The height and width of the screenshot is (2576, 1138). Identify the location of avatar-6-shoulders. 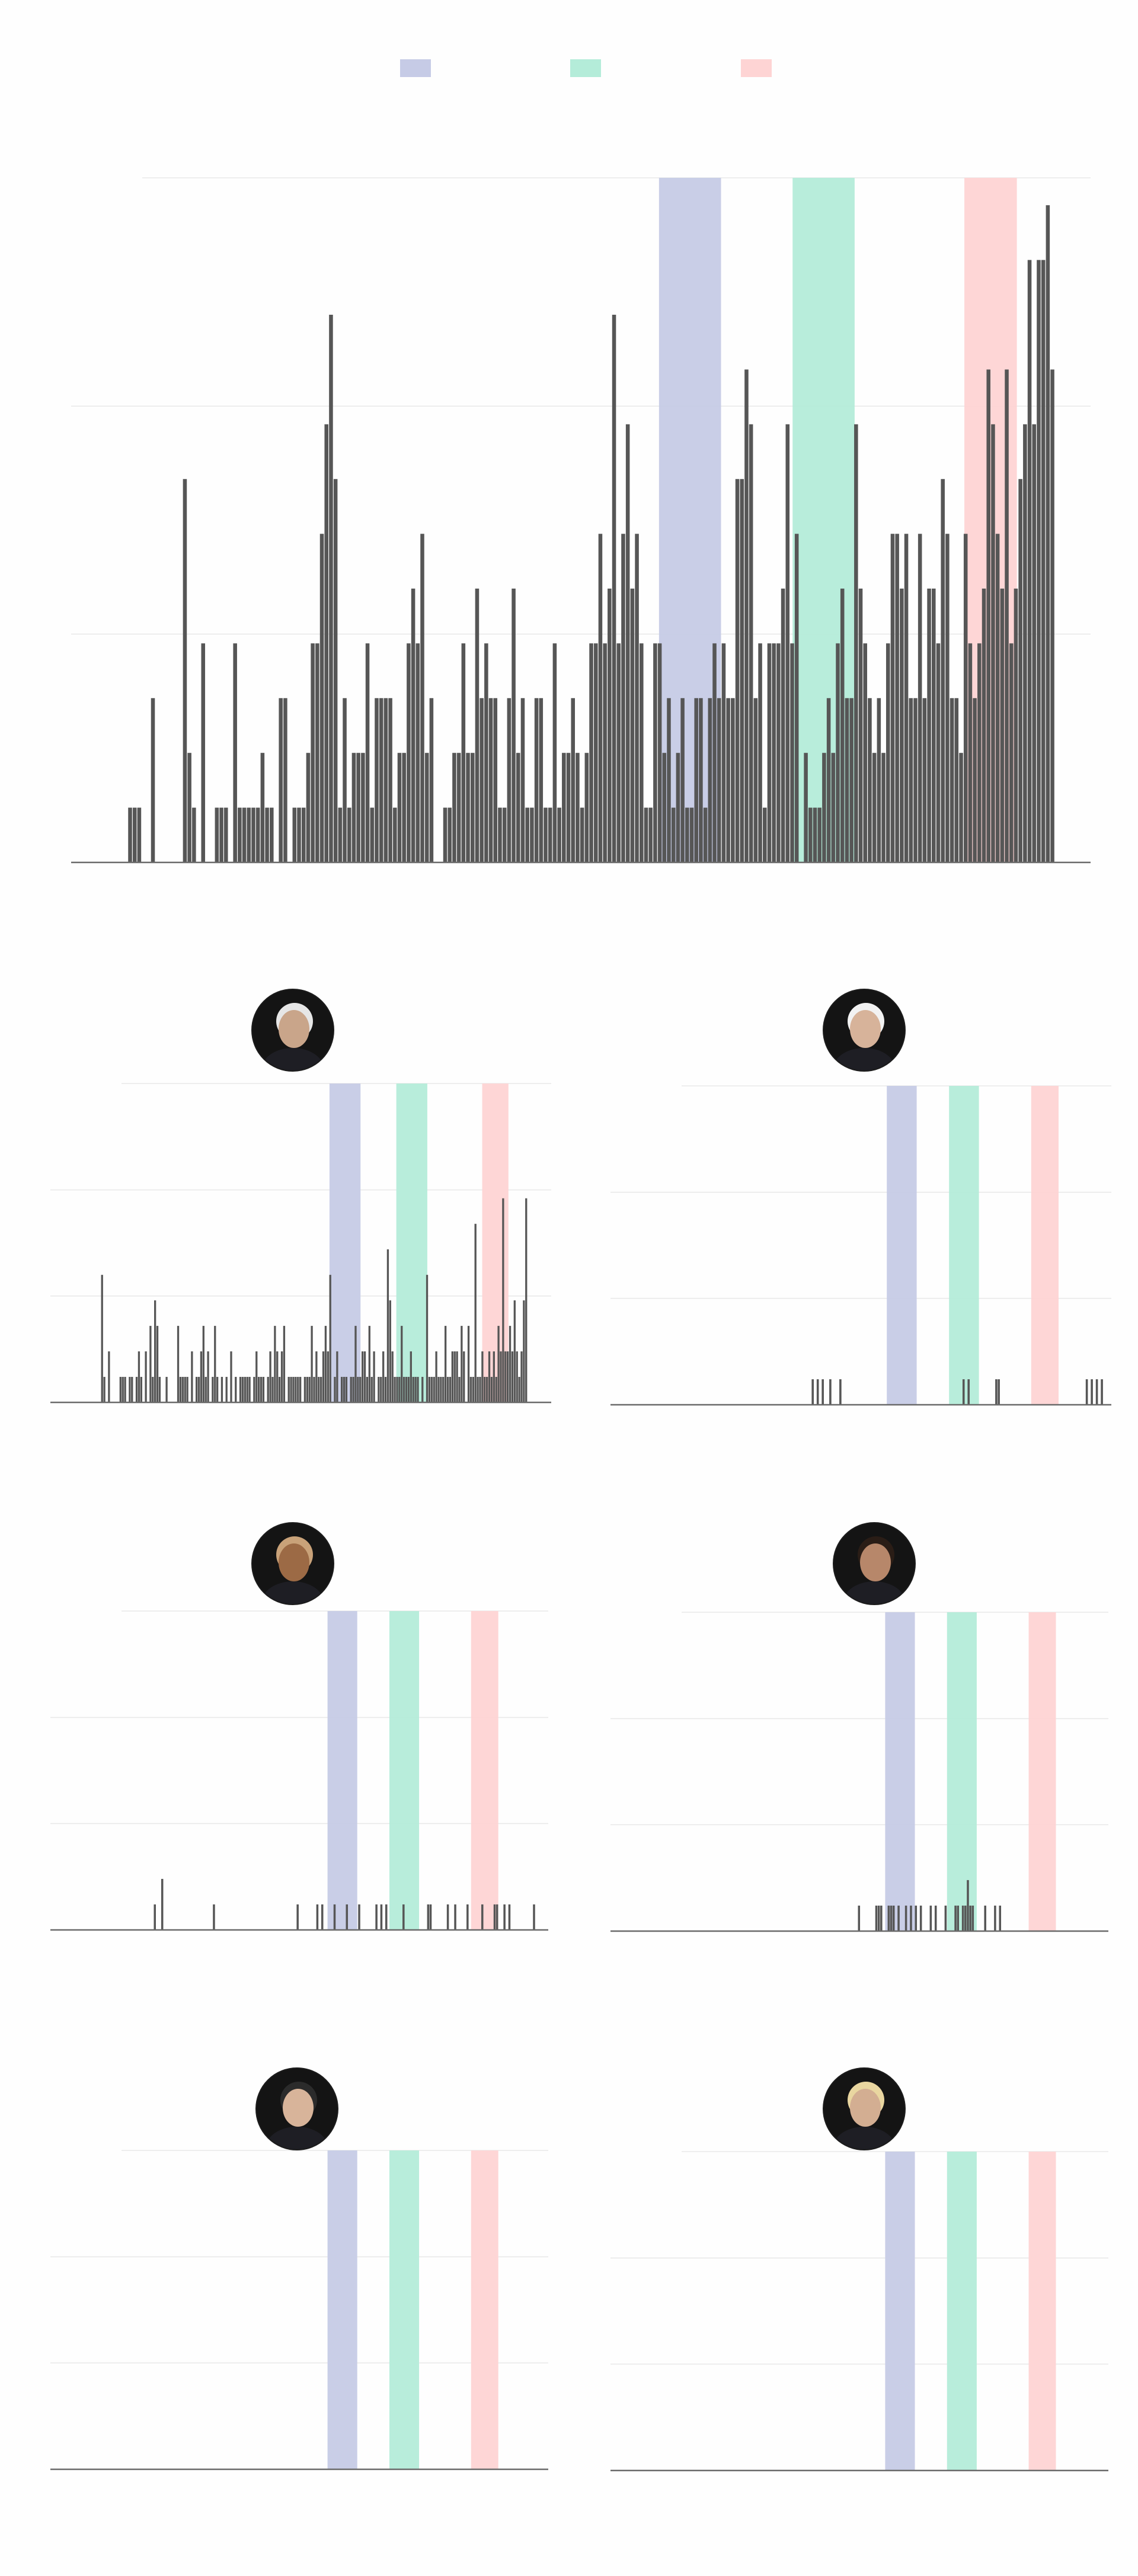
(864, 2138).